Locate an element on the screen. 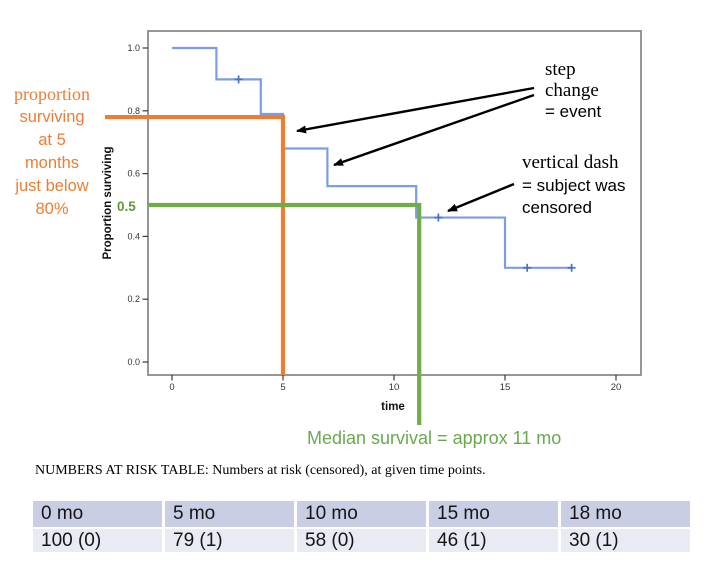 Image resolution: width=715 pixels, height=579 pixels. step-change-note-line: = event is located at coordinates (573, 111).